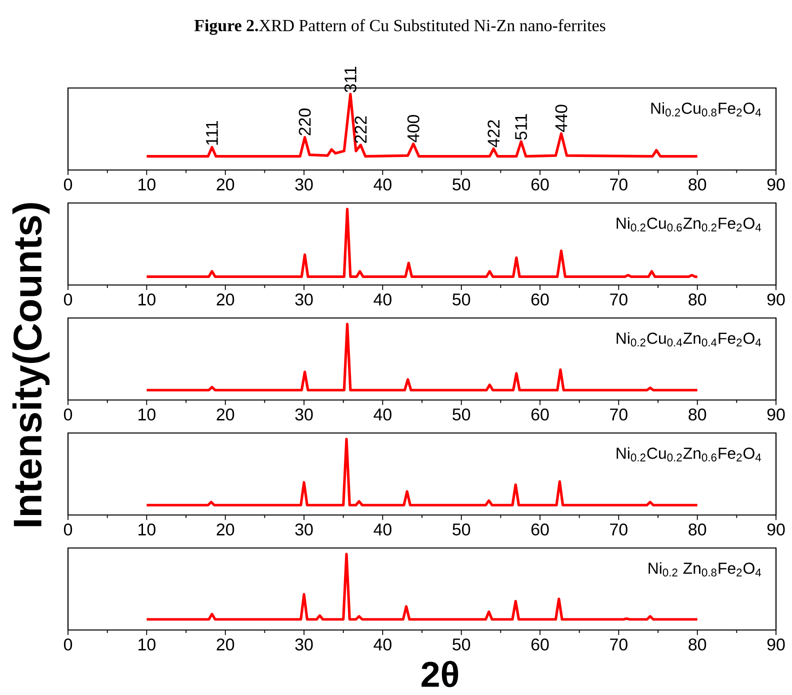 The image size is (792, 695). I want to click on x-axis-title: 2θ, so click(440, 674).